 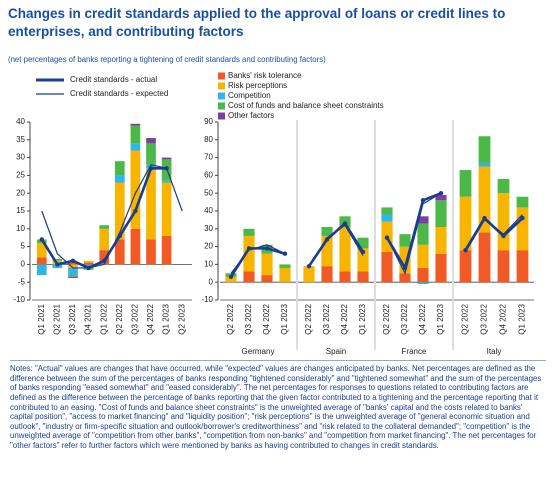 I want to click on y-tick-label: 15, so click(x=20, y=210).